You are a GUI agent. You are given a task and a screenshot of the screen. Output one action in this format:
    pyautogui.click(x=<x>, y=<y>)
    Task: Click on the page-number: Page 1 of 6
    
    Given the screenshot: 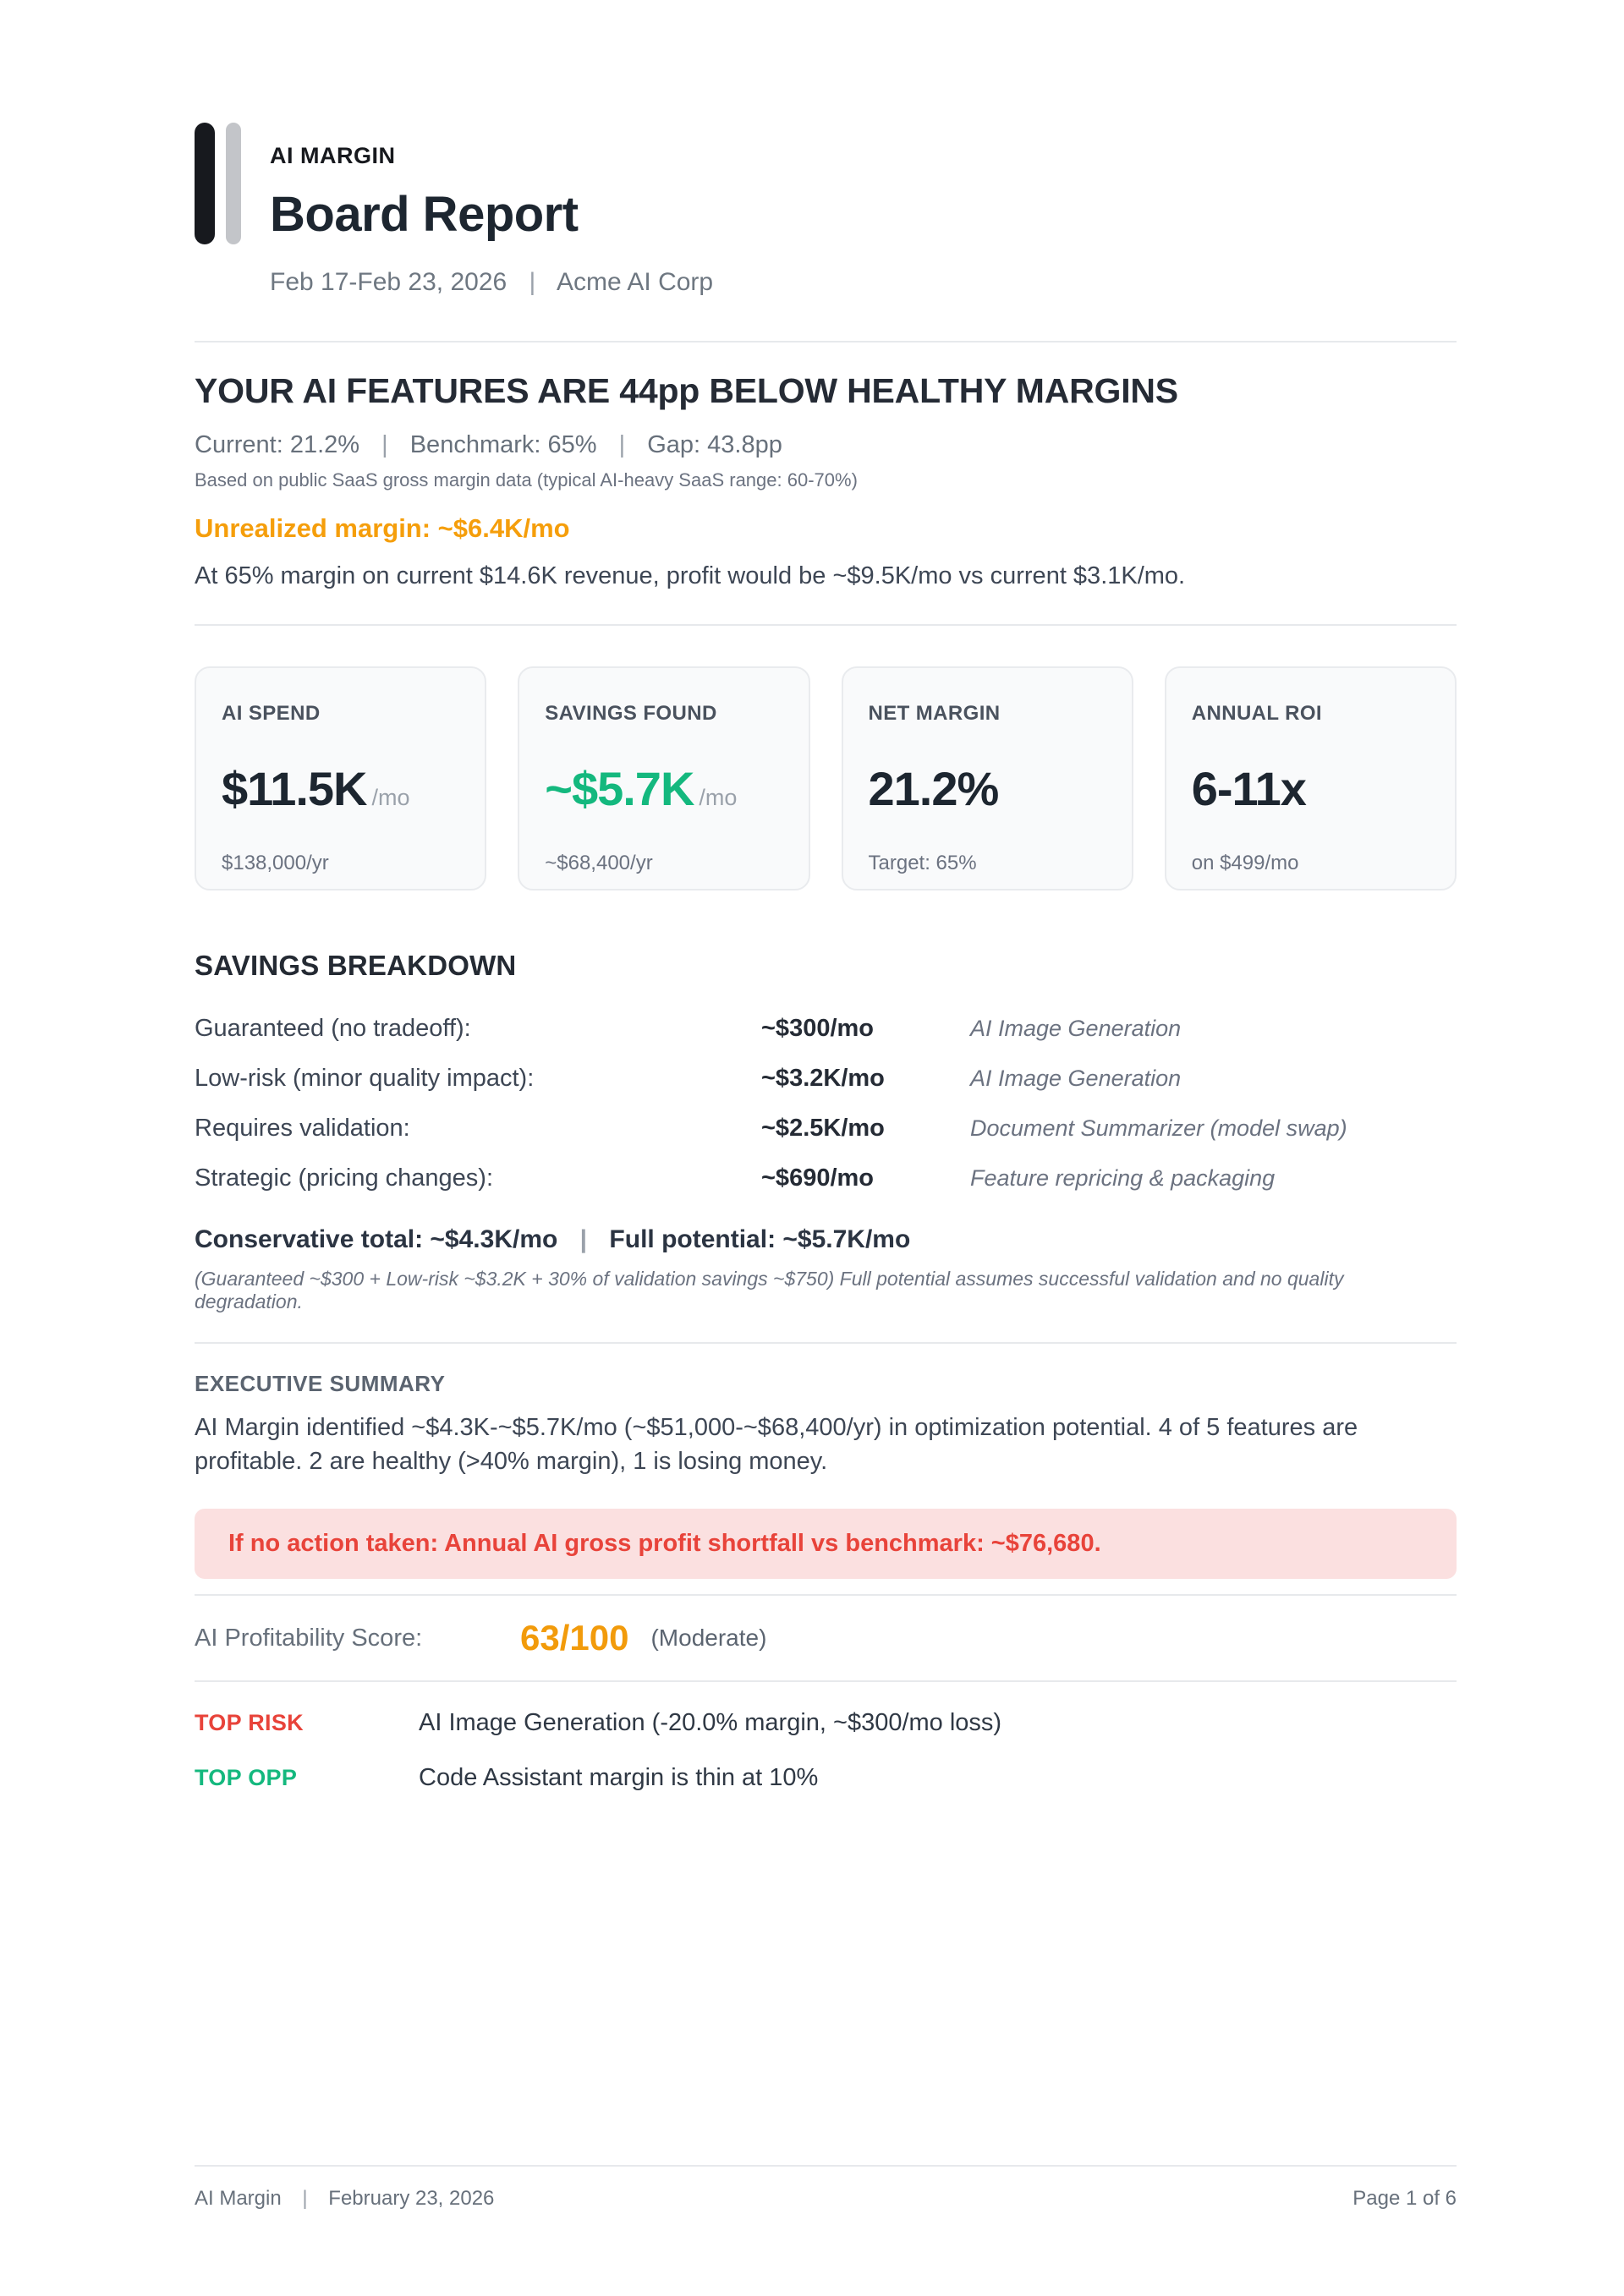 What is the action you would take?
    pyautogui.click(x=1405, y=2198)
    